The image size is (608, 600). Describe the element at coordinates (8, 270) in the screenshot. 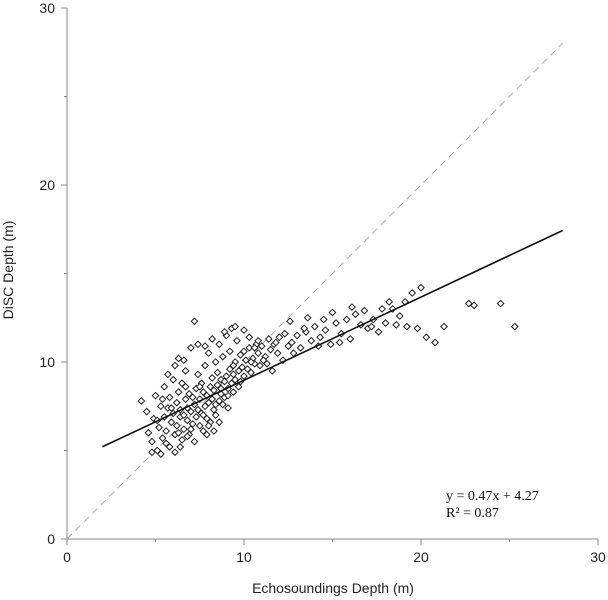

I see `y-axis-title: DiSC Depth (m)` at that location.